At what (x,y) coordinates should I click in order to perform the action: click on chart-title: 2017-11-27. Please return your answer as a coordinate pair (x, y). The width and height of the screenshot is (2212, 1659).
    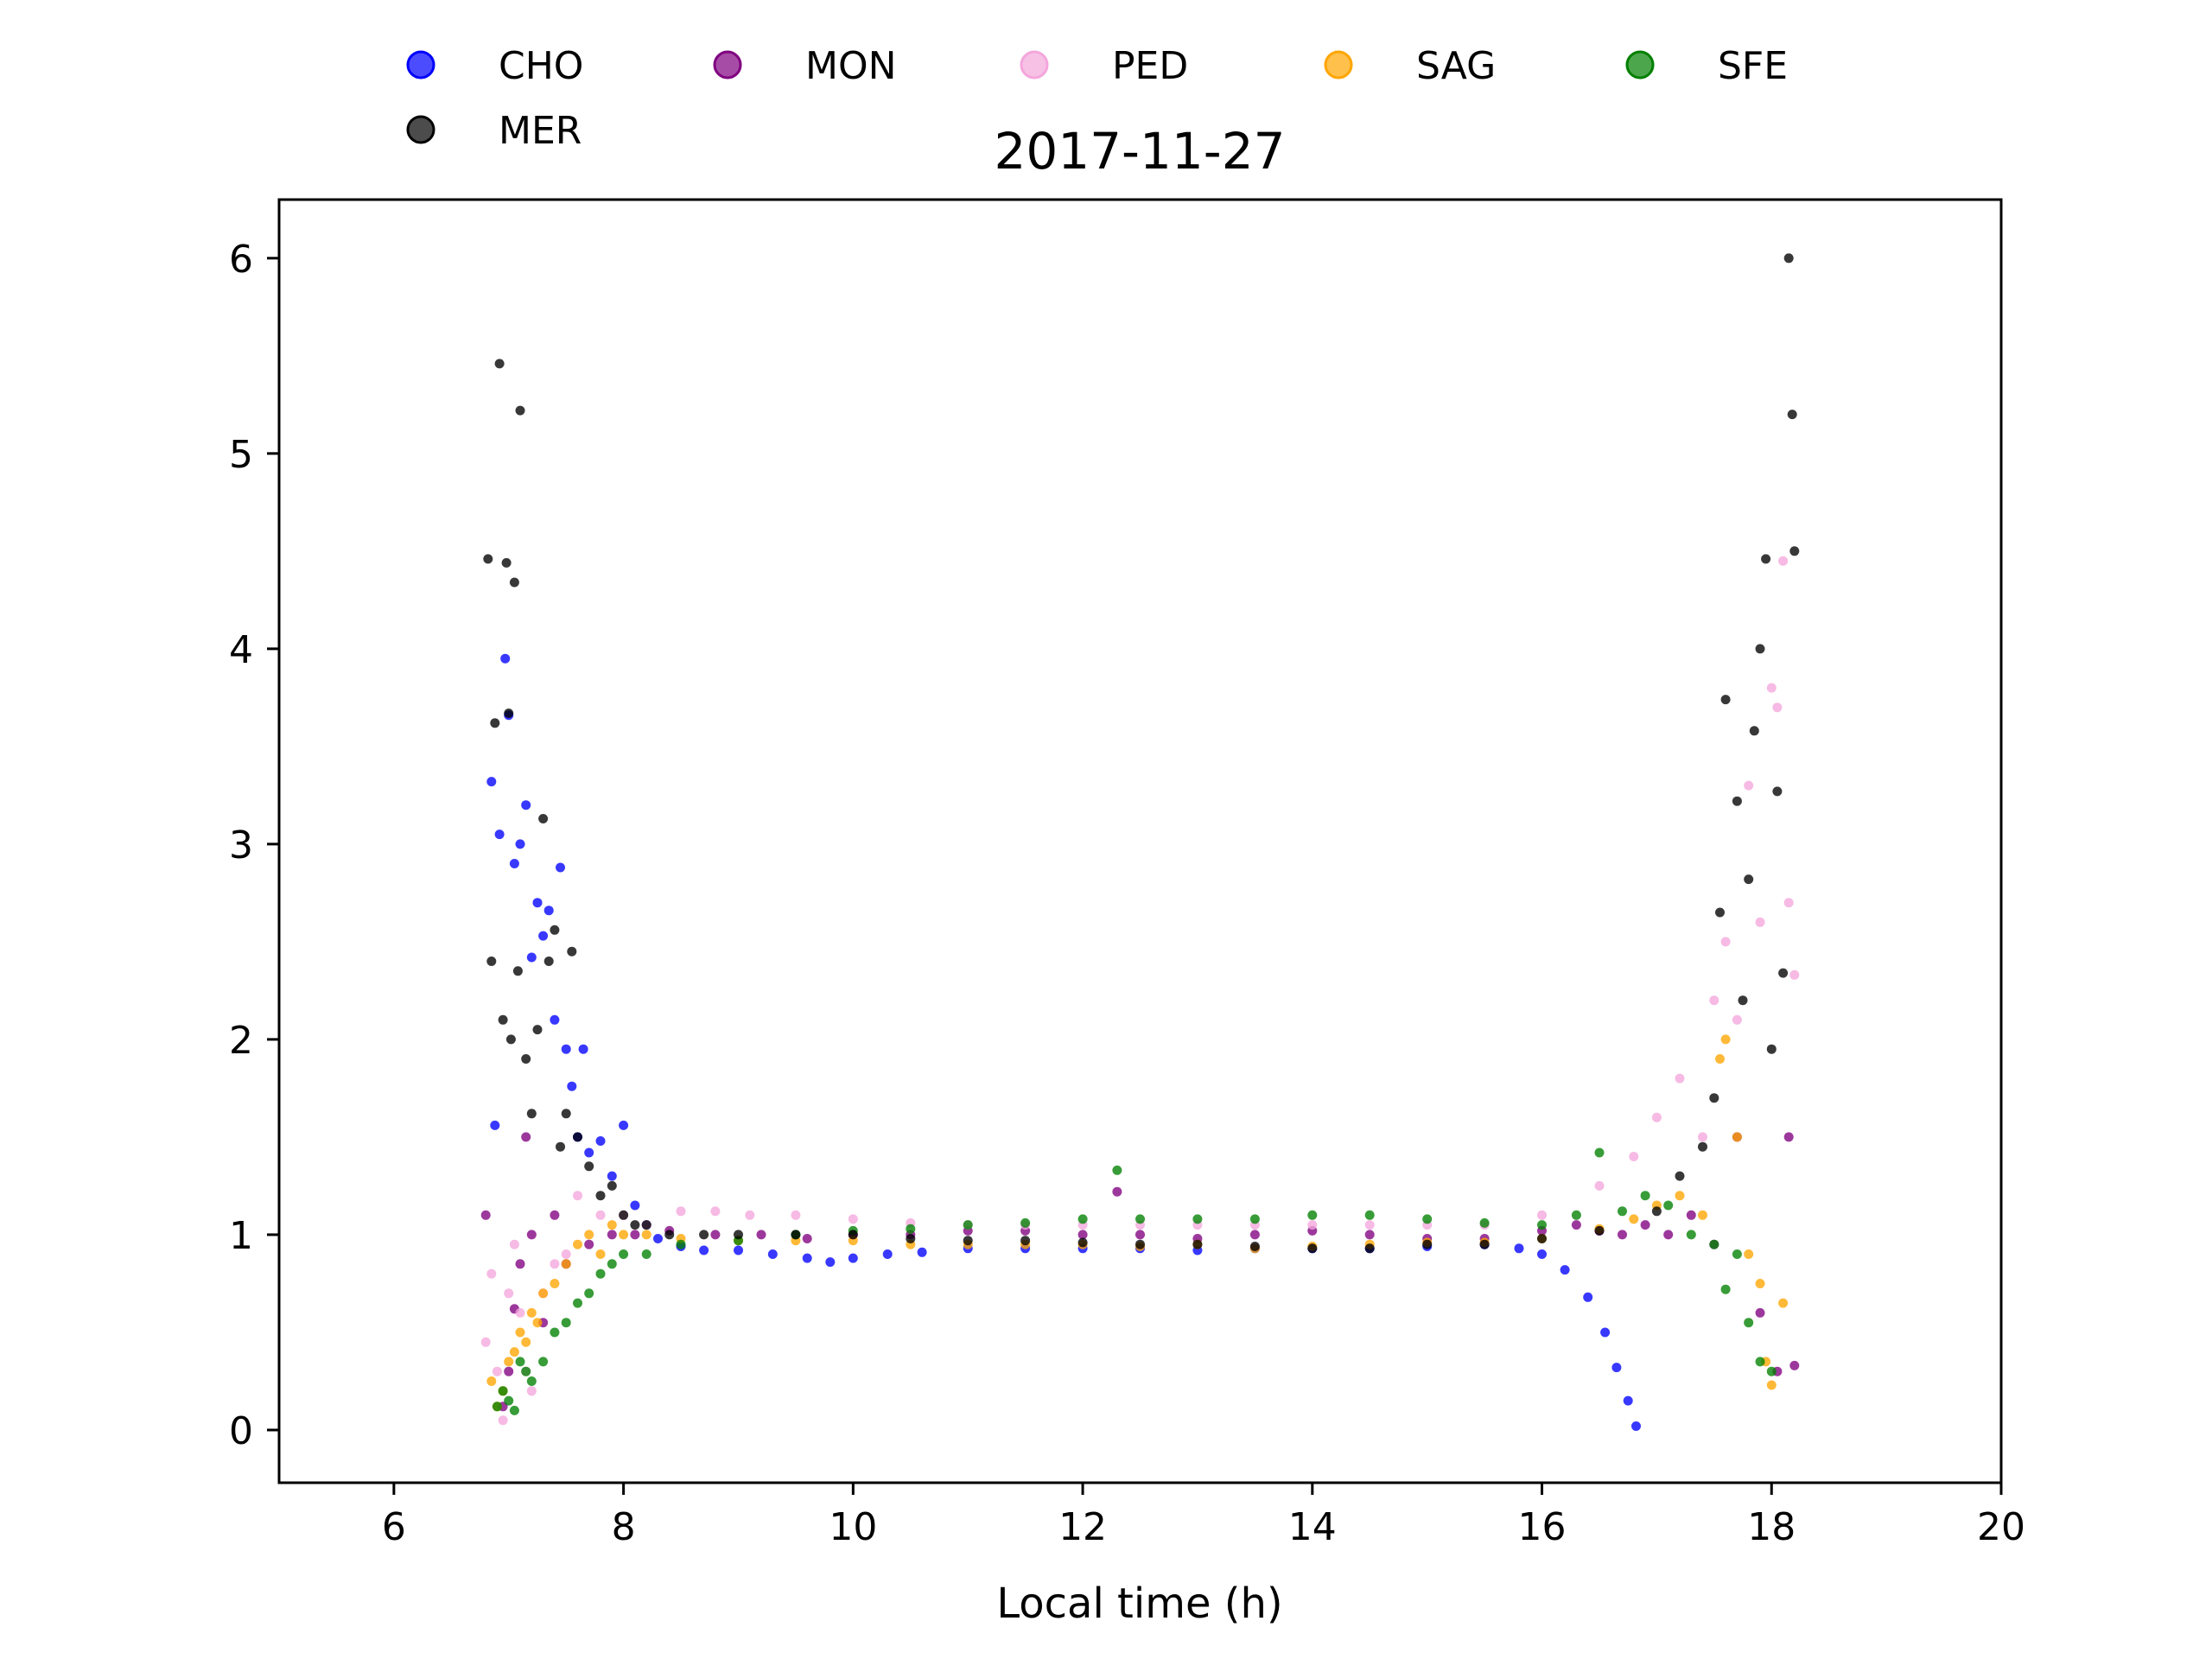
    Looking at the image, I should click on (1139, 151).